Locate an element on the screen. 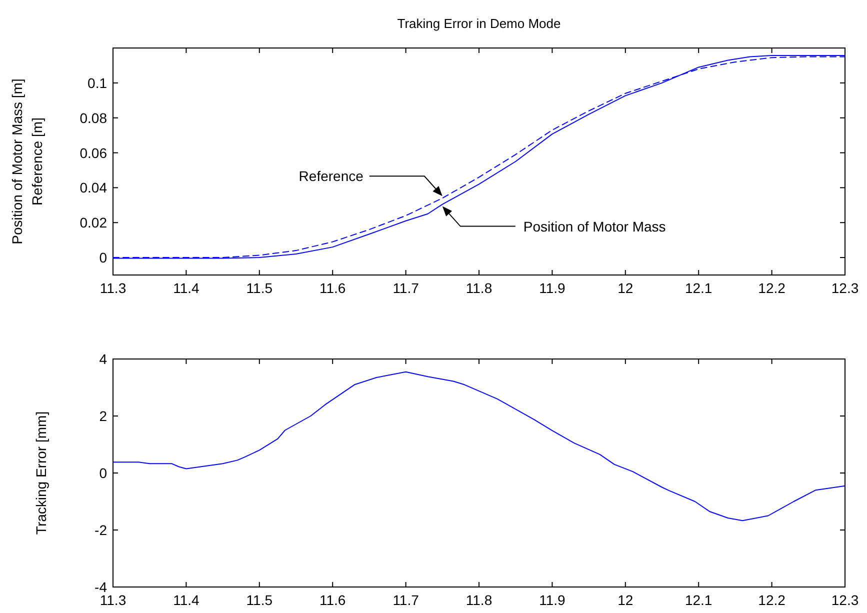 The width and height of the screenshot is (867, 613). y-axis-title: Tracking Error [mm] is located at coordinates (41, 473).